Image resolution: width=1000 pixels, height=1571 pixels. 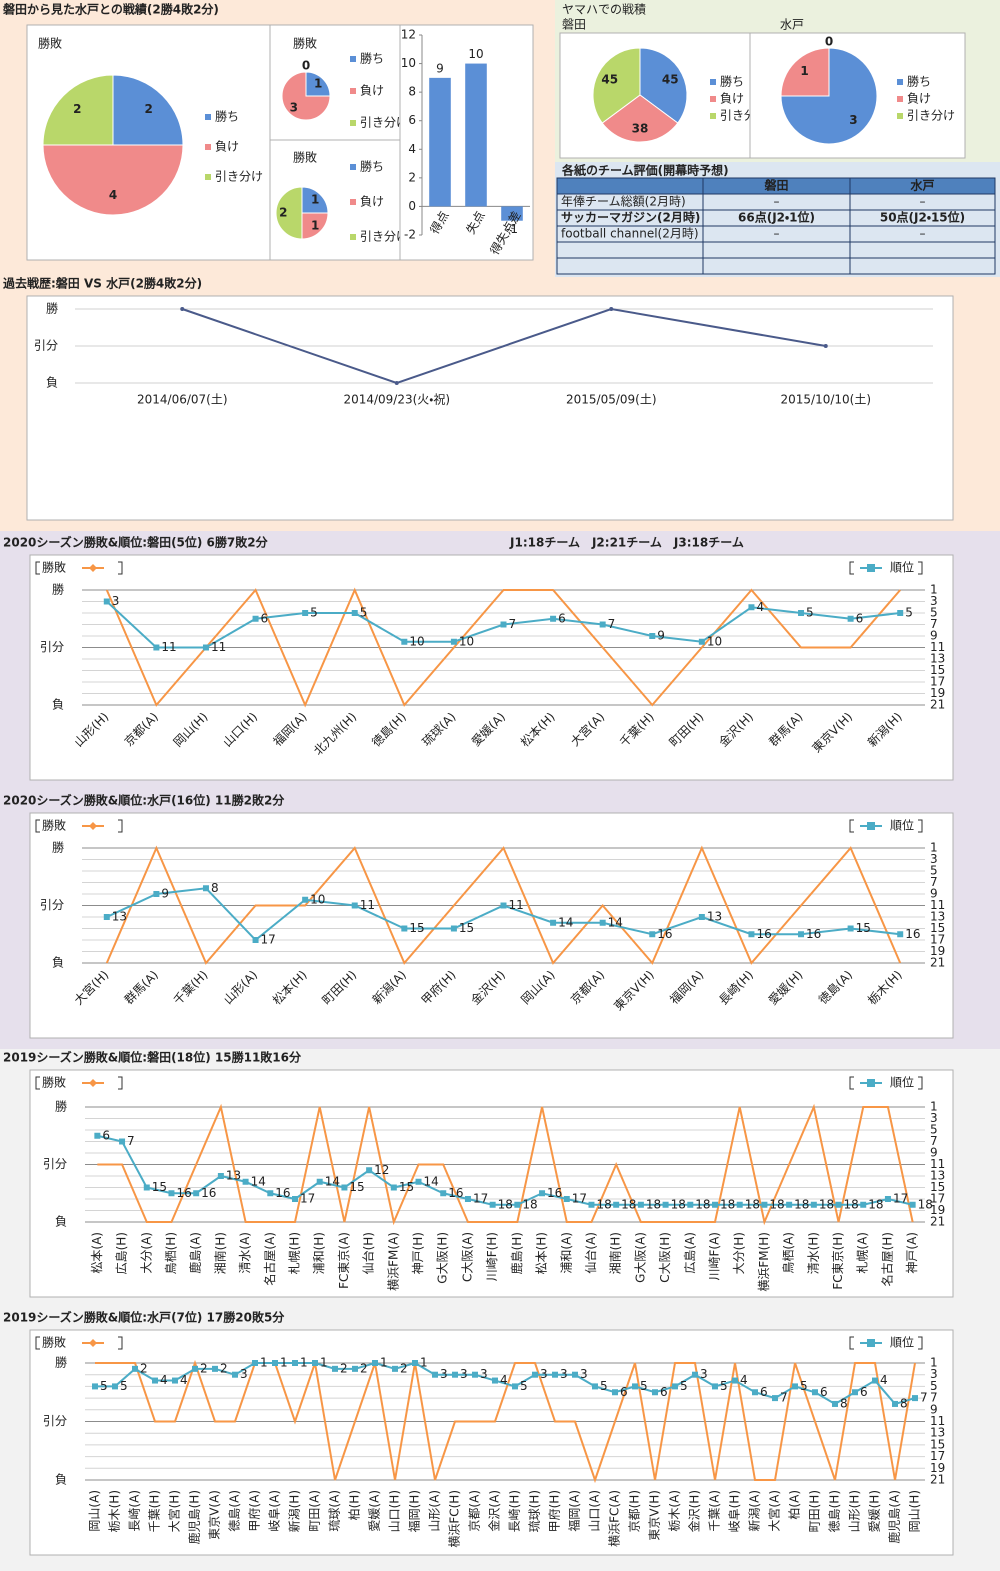 I want to click on data-label: 16, so click(x=813, y=934).